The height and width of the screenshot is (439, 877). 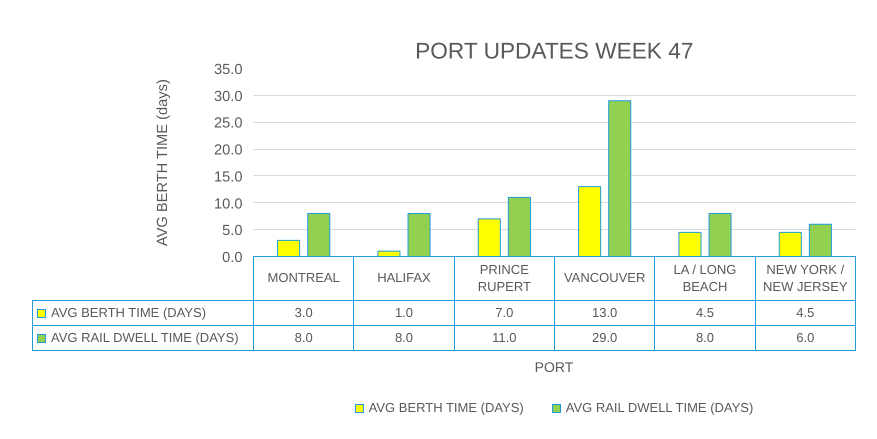 What do you see at coordinates (404, 278) in the screenshot?
I see `x-tick-label: HALIFAX` at bounding box center [404, 278].